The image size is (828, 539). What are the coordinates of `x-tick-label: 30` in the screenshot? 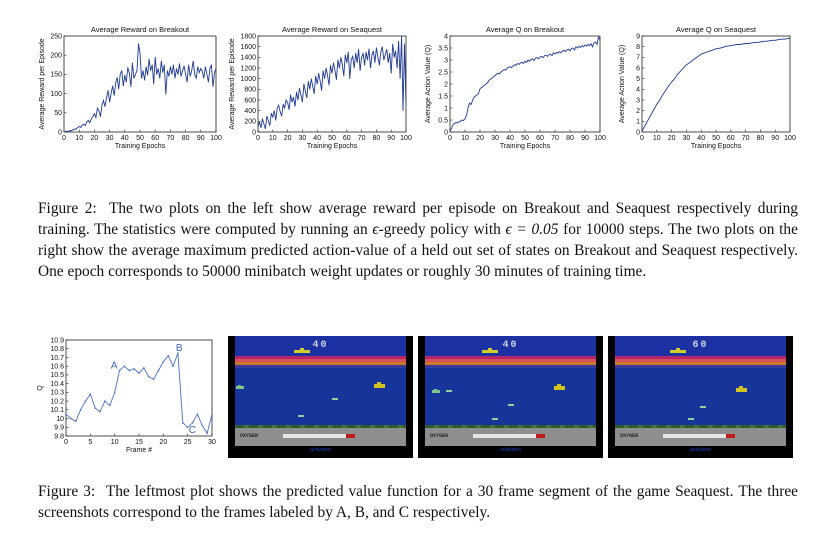 It's located at (687, 138).